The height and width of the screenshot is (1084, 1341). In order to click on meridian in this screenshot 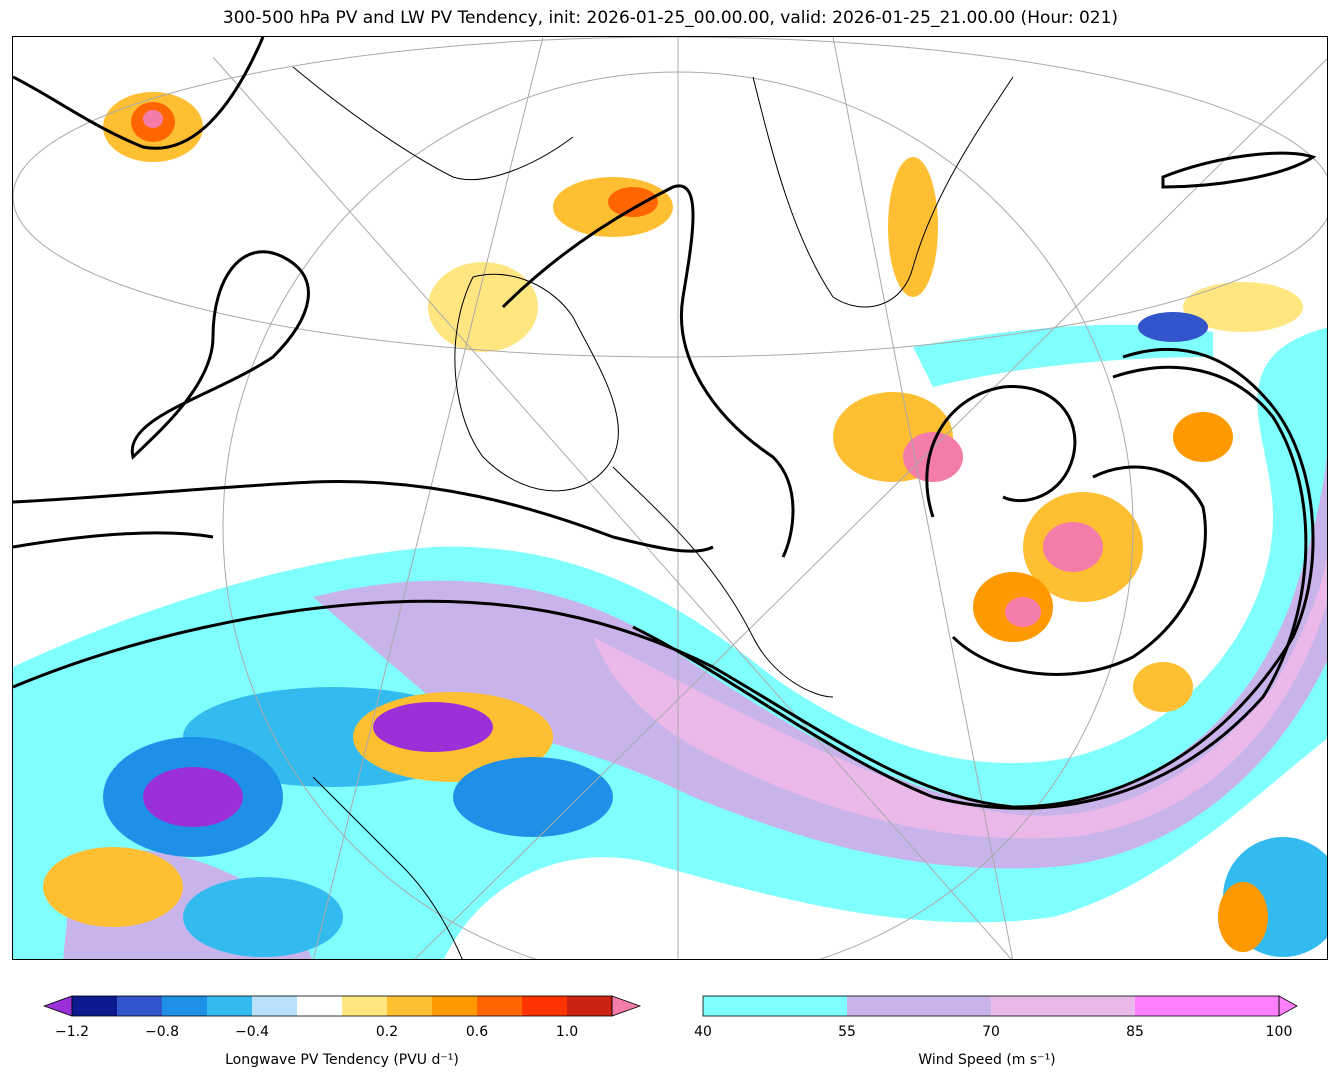, I will do `click(428, 498)`.